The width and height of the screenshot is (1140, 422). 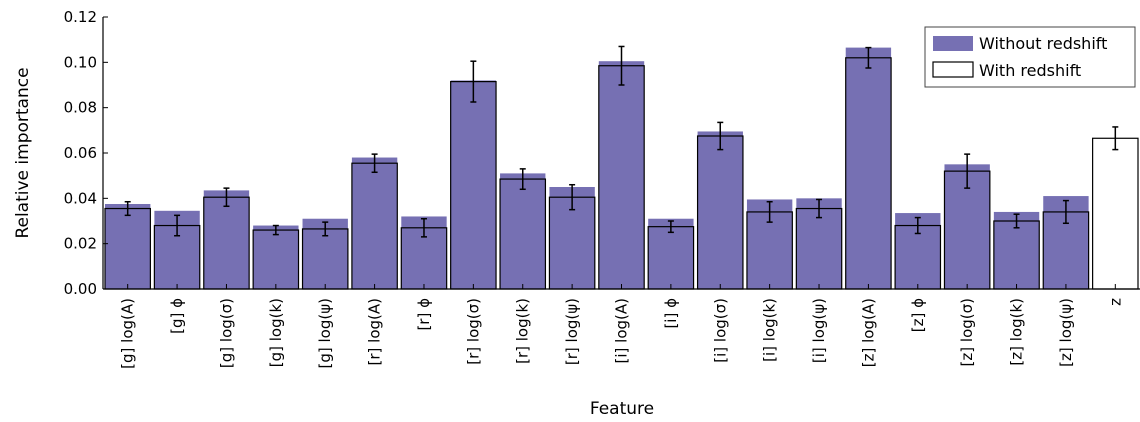 I want to click on x-axis-title: Feature, so click(x=622, y=408).